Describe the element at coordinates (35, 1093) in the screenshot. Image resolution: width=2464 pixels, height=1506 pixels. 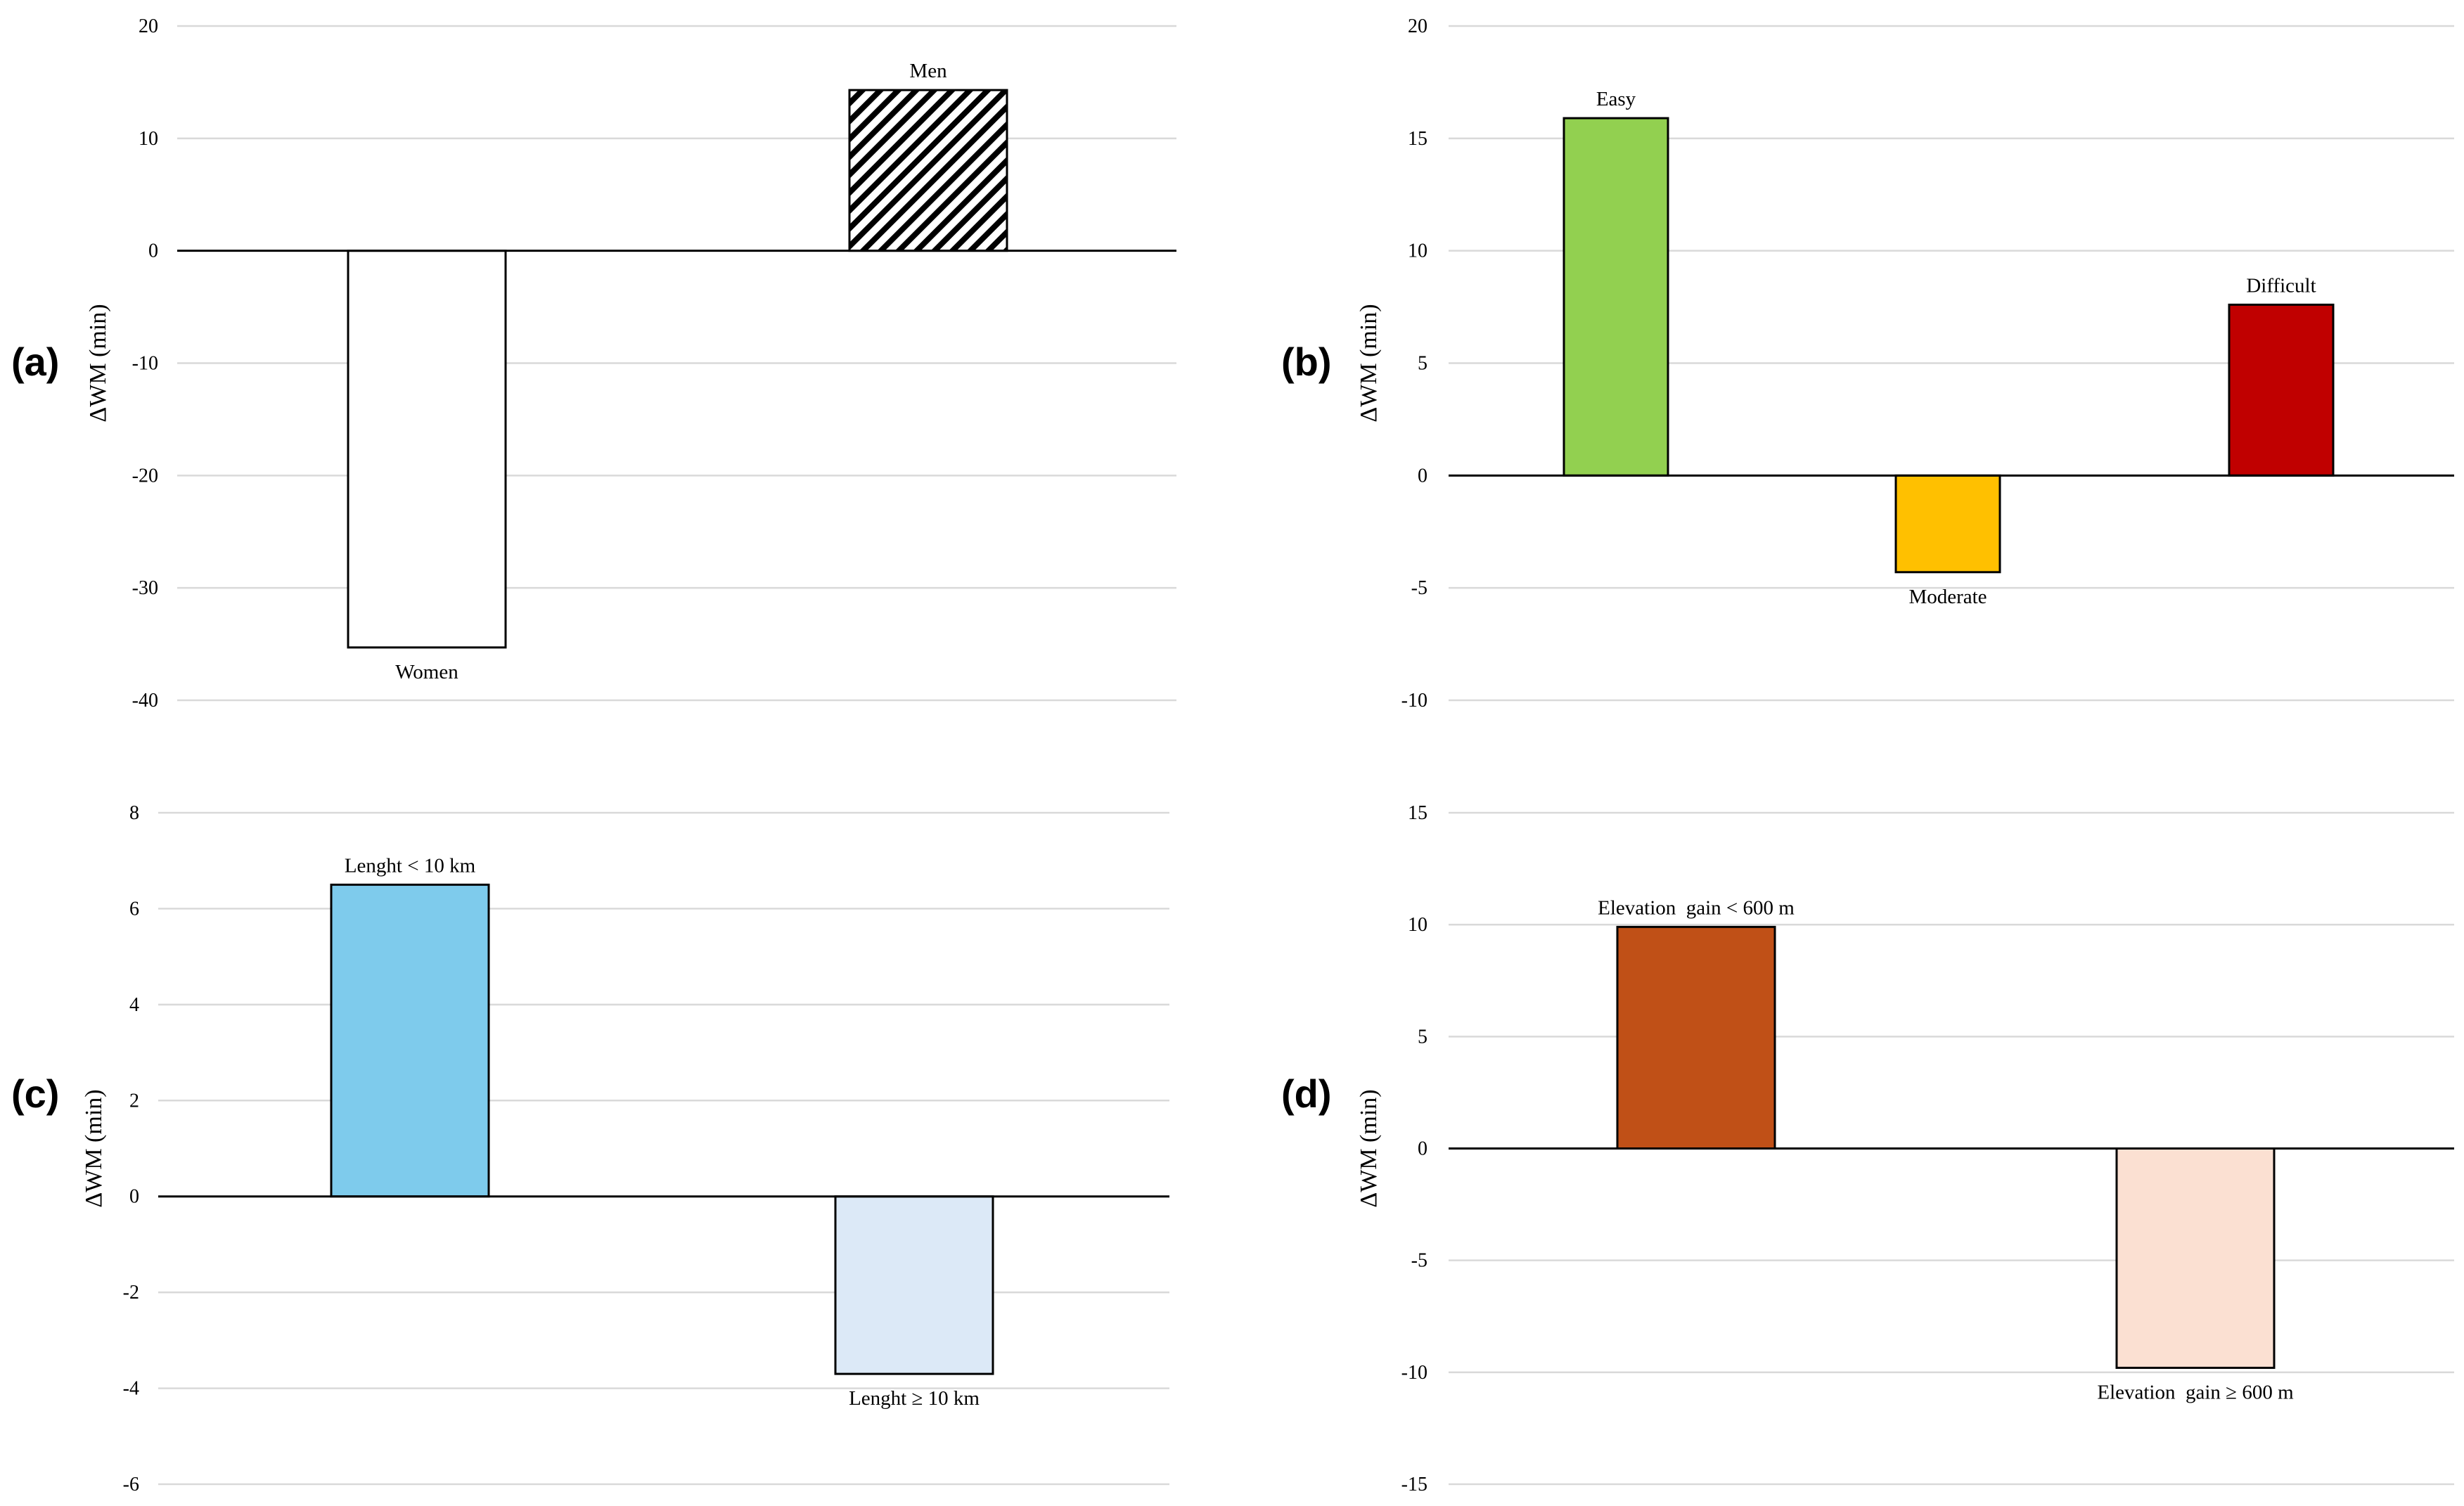
I see `panel-label: (c)` at that location.